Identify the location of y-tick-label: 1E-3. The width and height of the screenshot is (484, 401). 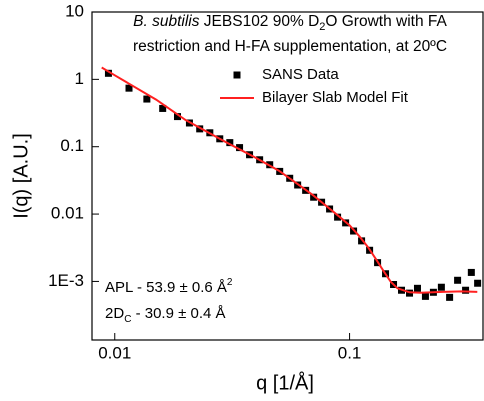
(66, 280).